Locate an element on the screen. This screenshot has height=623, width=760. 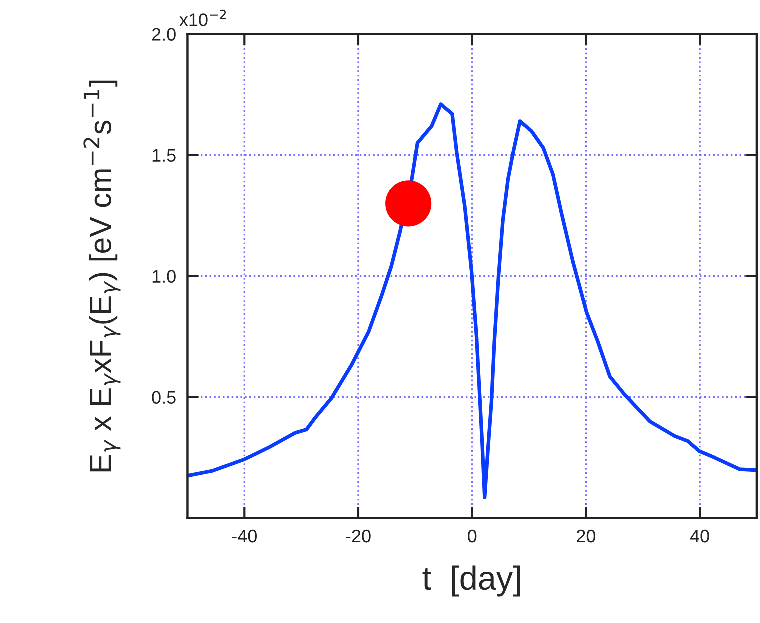
x-tick-label: 20 is located at coordinates (586, 536).